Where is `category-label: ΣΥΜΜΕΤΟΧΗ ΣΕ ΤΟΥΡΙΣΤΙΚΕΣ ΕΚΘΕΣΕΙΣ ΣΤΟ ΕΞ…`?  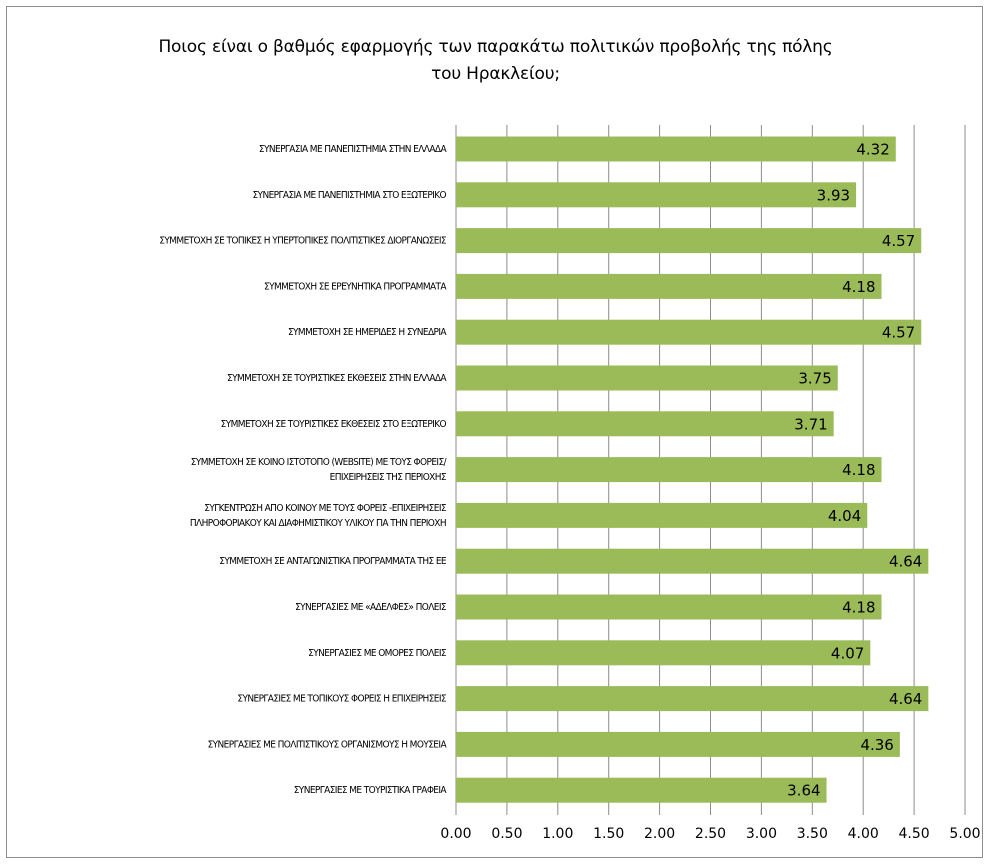
category-label: ΣΥΜΜΕΤΟΧΗ ΣΕ ΤΟΥΡΙΣΤΙΚΕΣ ΕΚΘΕΣΕΙΣ ΣΤΟ ΕΞ… is located at coordinates (334, 424).